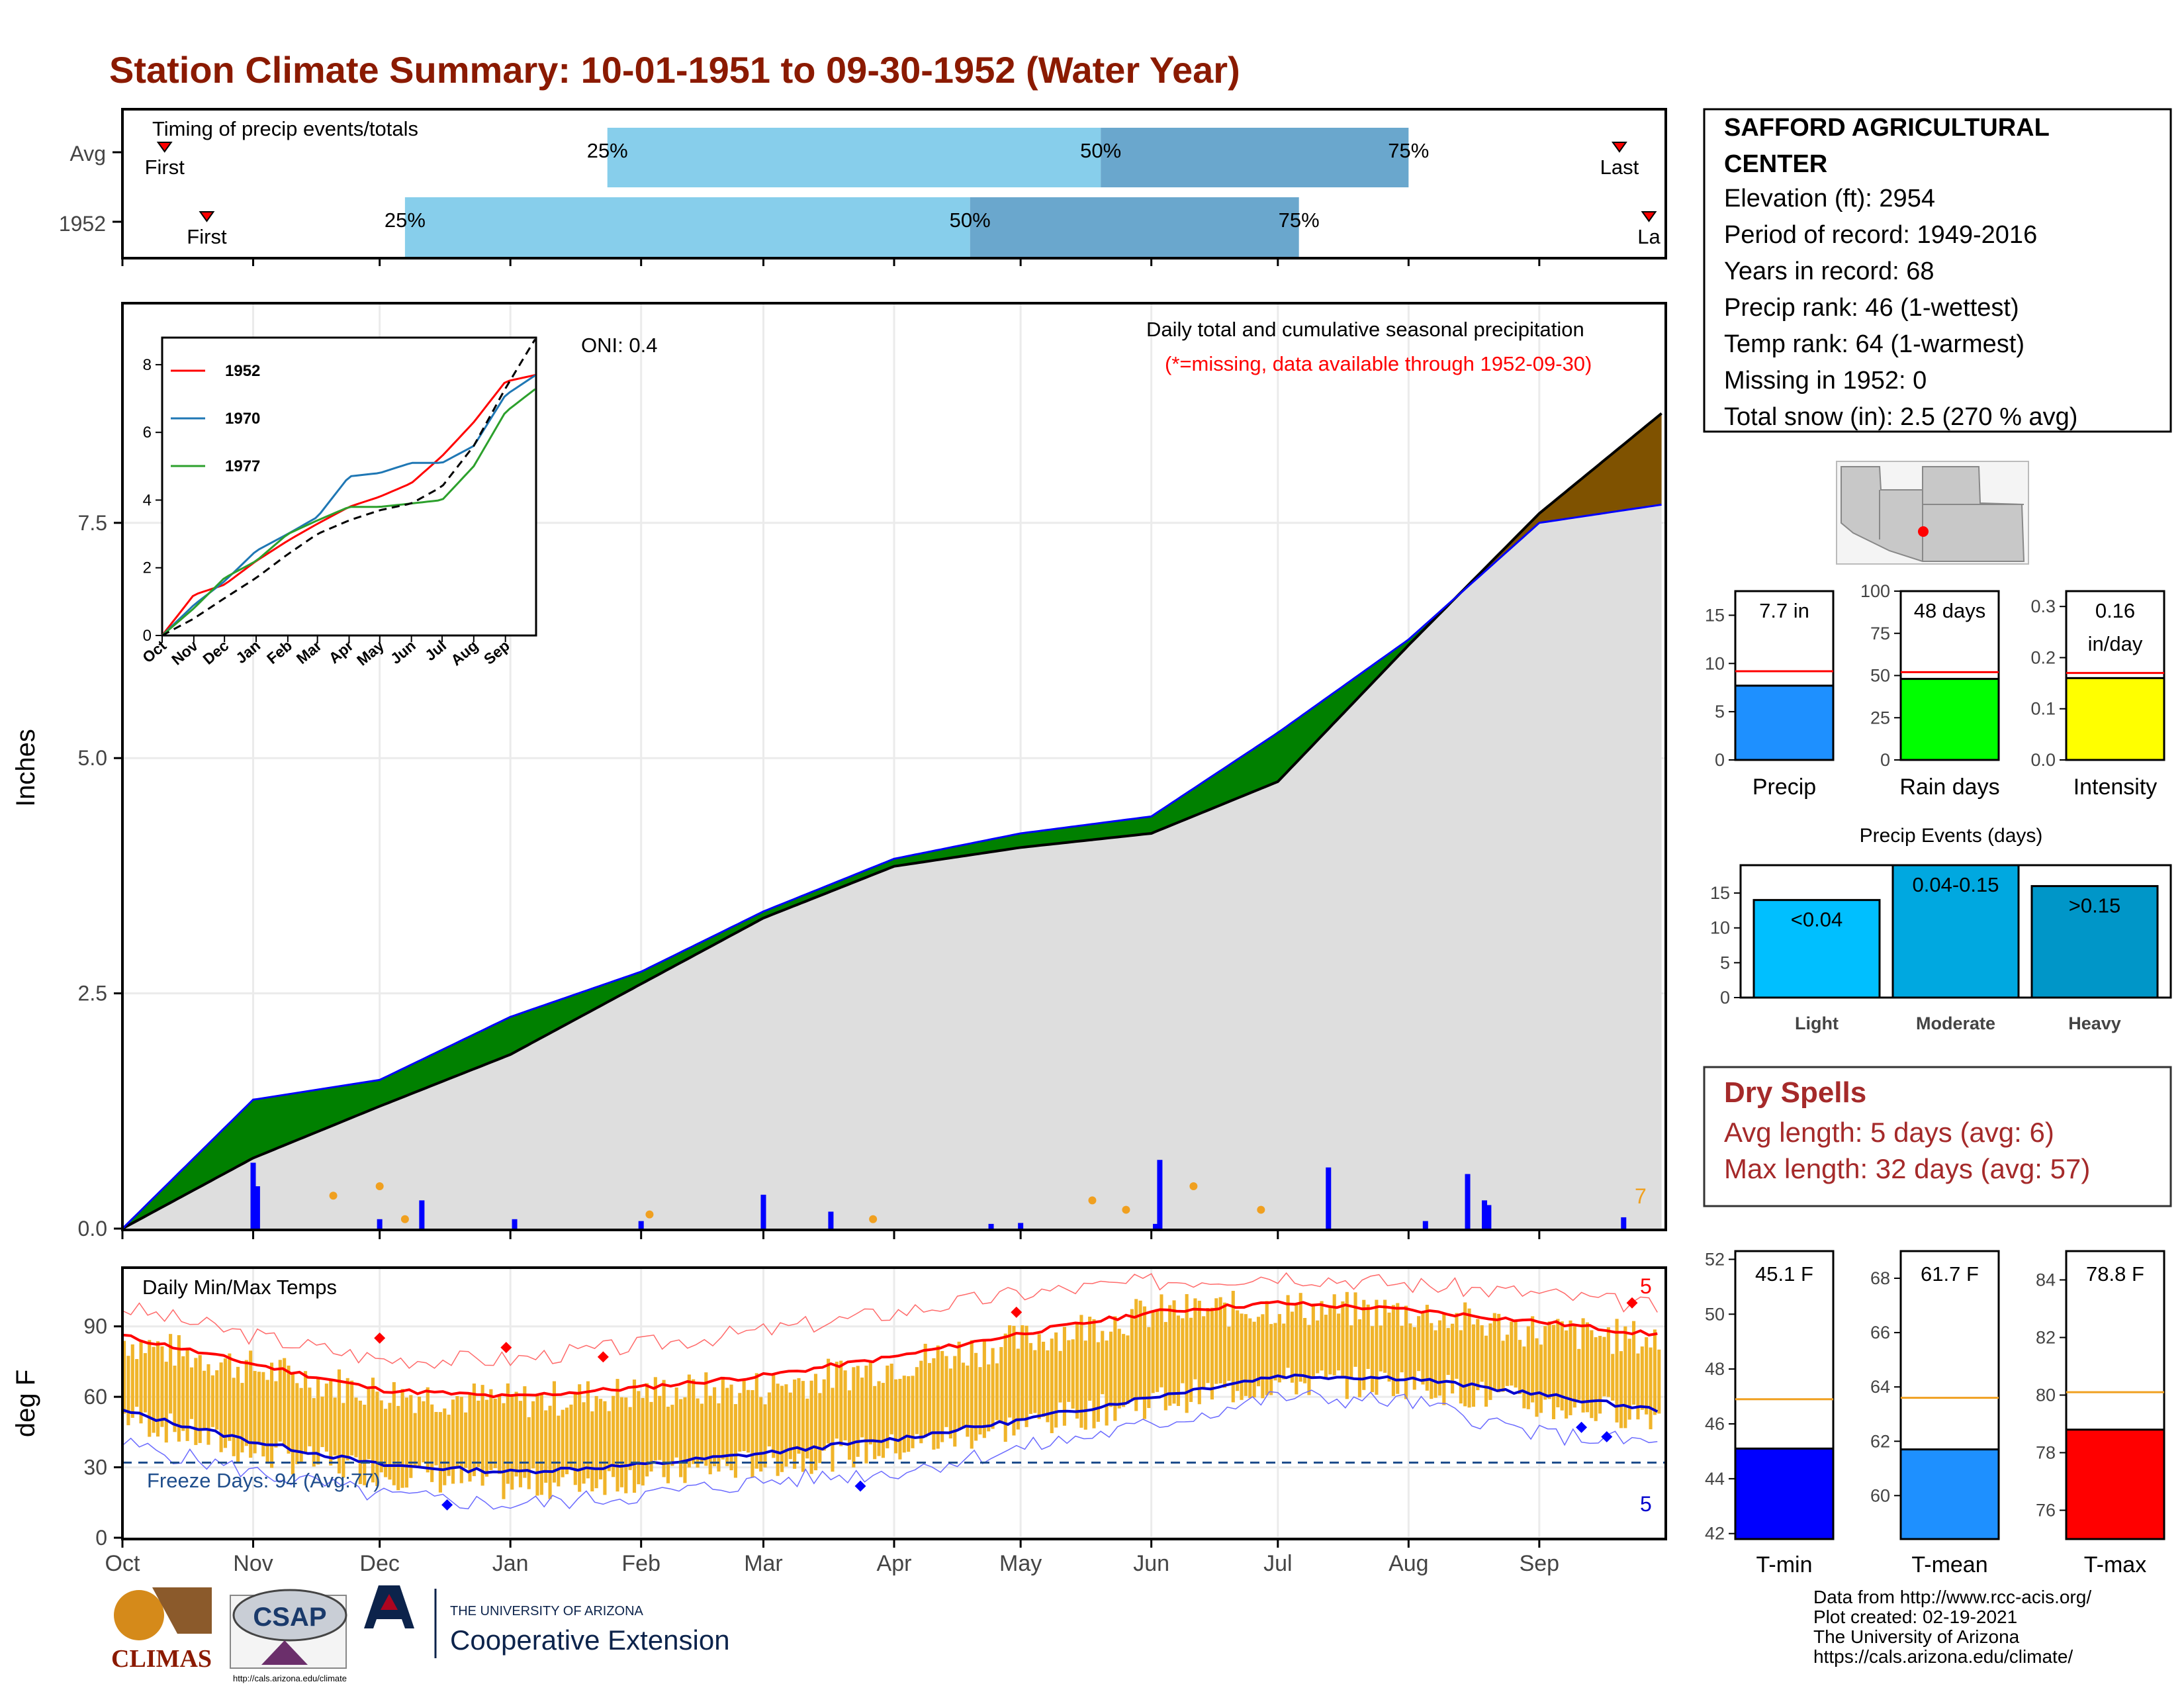  Describe the element at coordinates (1880, 676) in the screenshot. I see `summary-ytick-label: 50` at that location.